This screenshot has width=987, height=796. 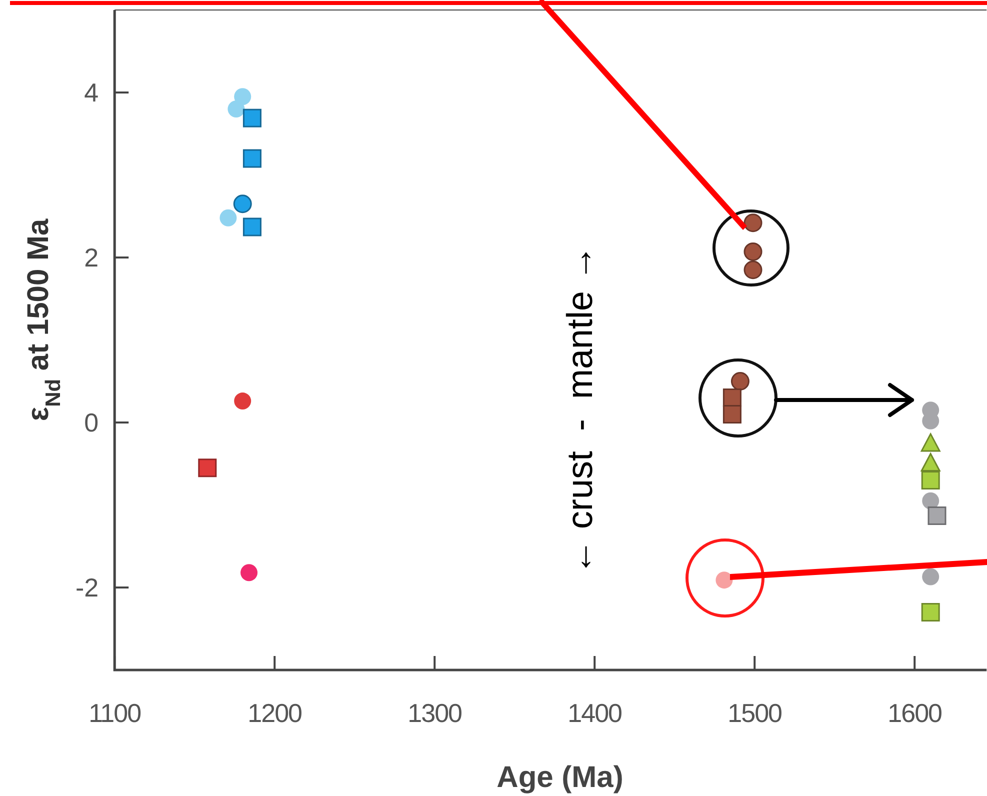 What do you see at coordinates (595, 713) in the screenshot?
I see `x-tick-label: 1400` at bounding box center [595, 713].